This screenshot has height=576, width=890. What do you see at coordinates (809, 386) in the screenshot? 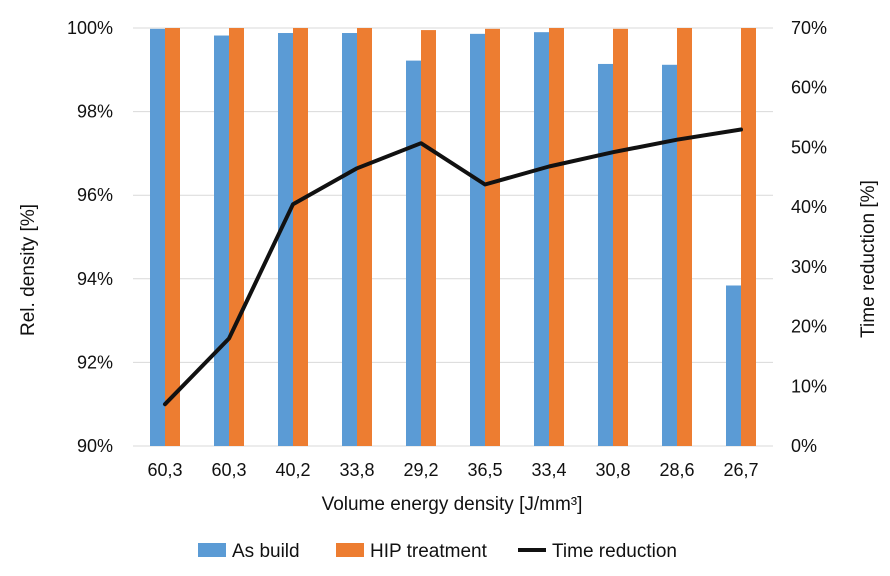
I see `y2-tick-label: 10%` at bounding box center [809, 386].